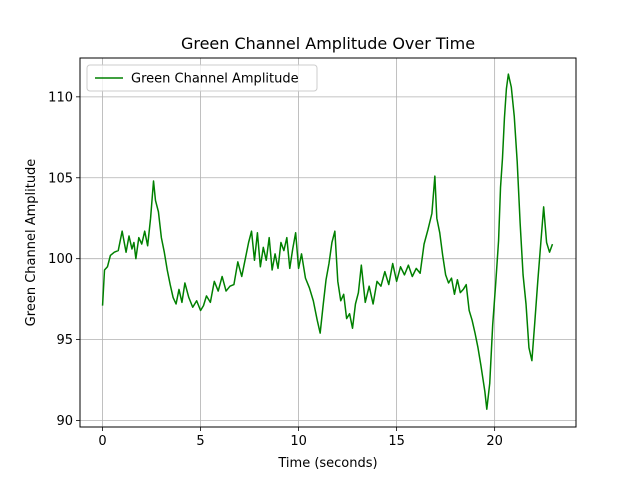 The height and width of the screenshot is (480, 640). What do you see at coordinates (200, 441) in the screenshot?
I see `x-tick-label: 5` at bounding box center [200, 441].